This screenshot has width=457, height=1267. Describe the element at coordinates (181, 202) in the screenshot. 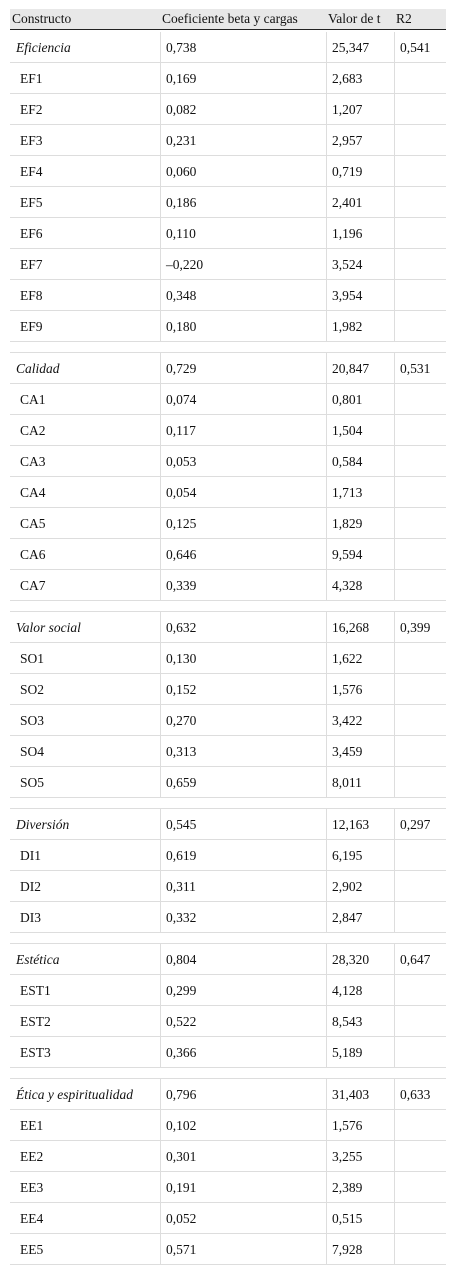

I see `cell-value: 0,186` at that location.